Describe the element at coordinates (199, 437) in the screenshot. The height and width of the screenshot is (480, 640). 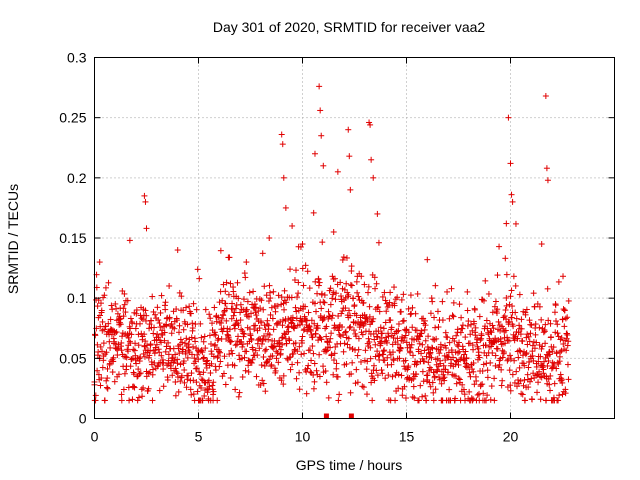
I see `x-tick-label: 5` at that location.